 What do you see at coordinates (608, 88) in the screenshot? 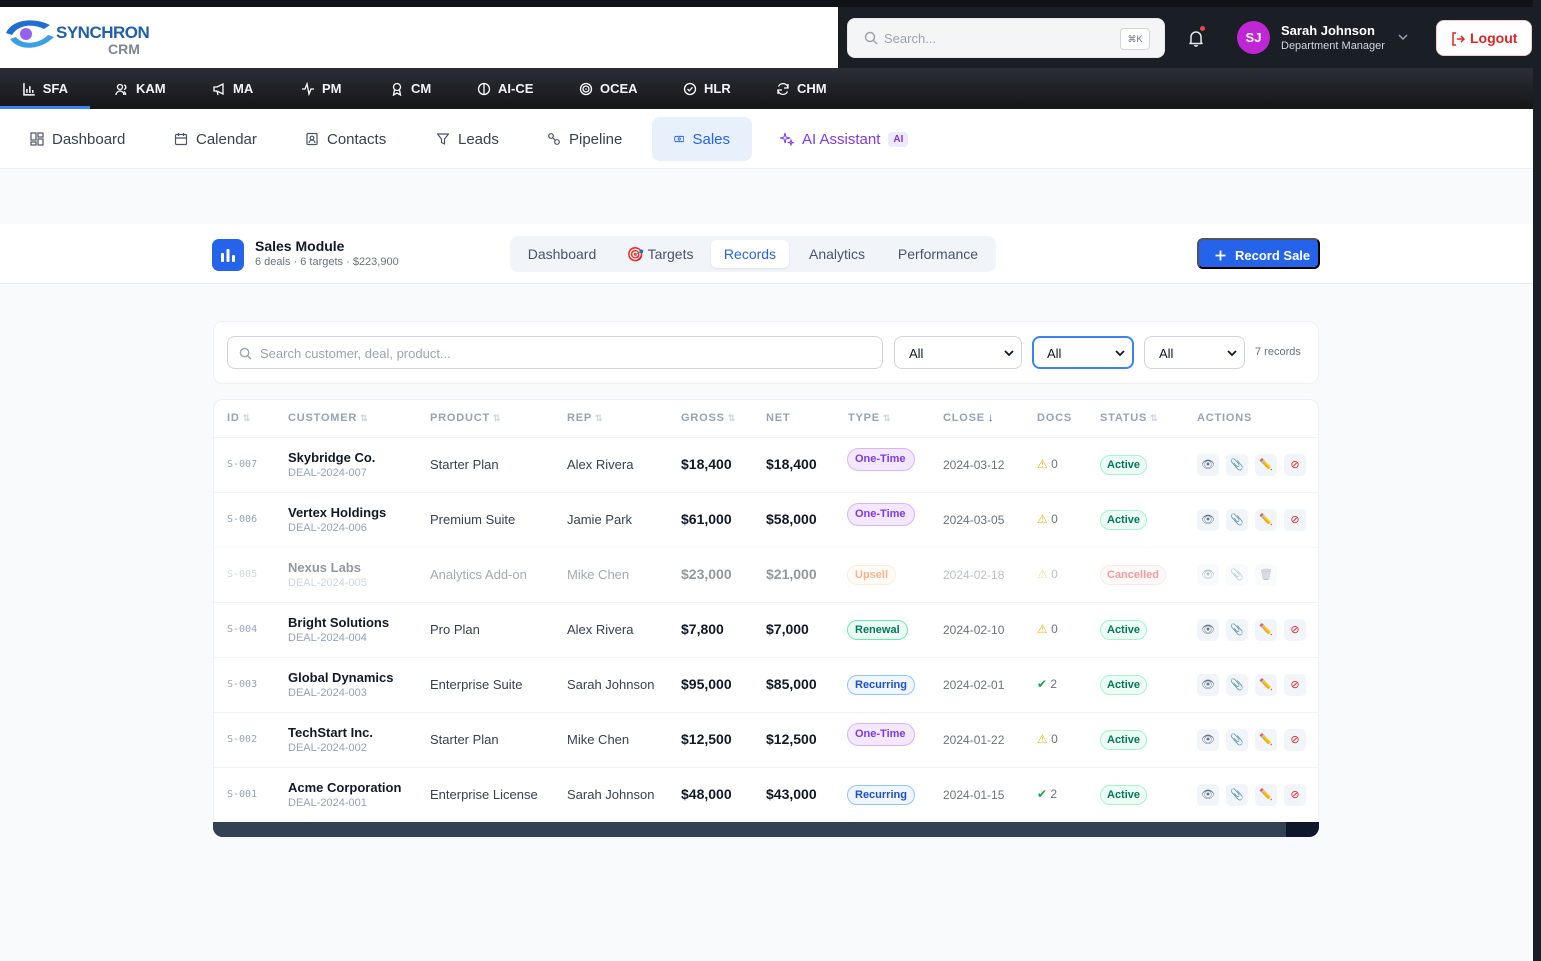
I see `module-tab-ocea: OCEA` at bounding box center [608, 88].